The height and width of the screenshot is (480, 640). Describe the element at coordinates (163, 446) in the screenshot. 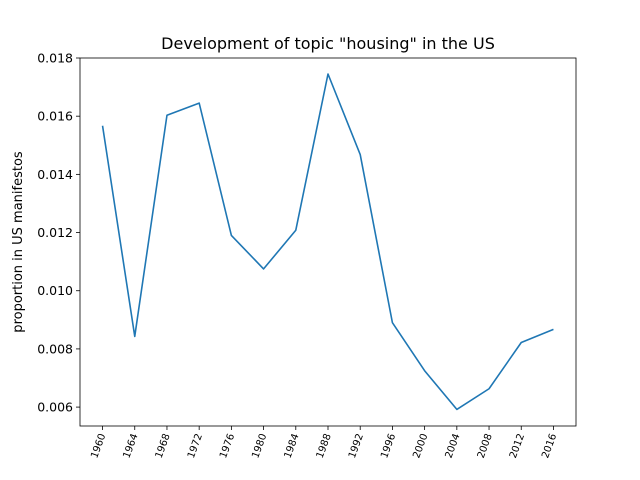

I see `x-tick-label: 1968` at that location.